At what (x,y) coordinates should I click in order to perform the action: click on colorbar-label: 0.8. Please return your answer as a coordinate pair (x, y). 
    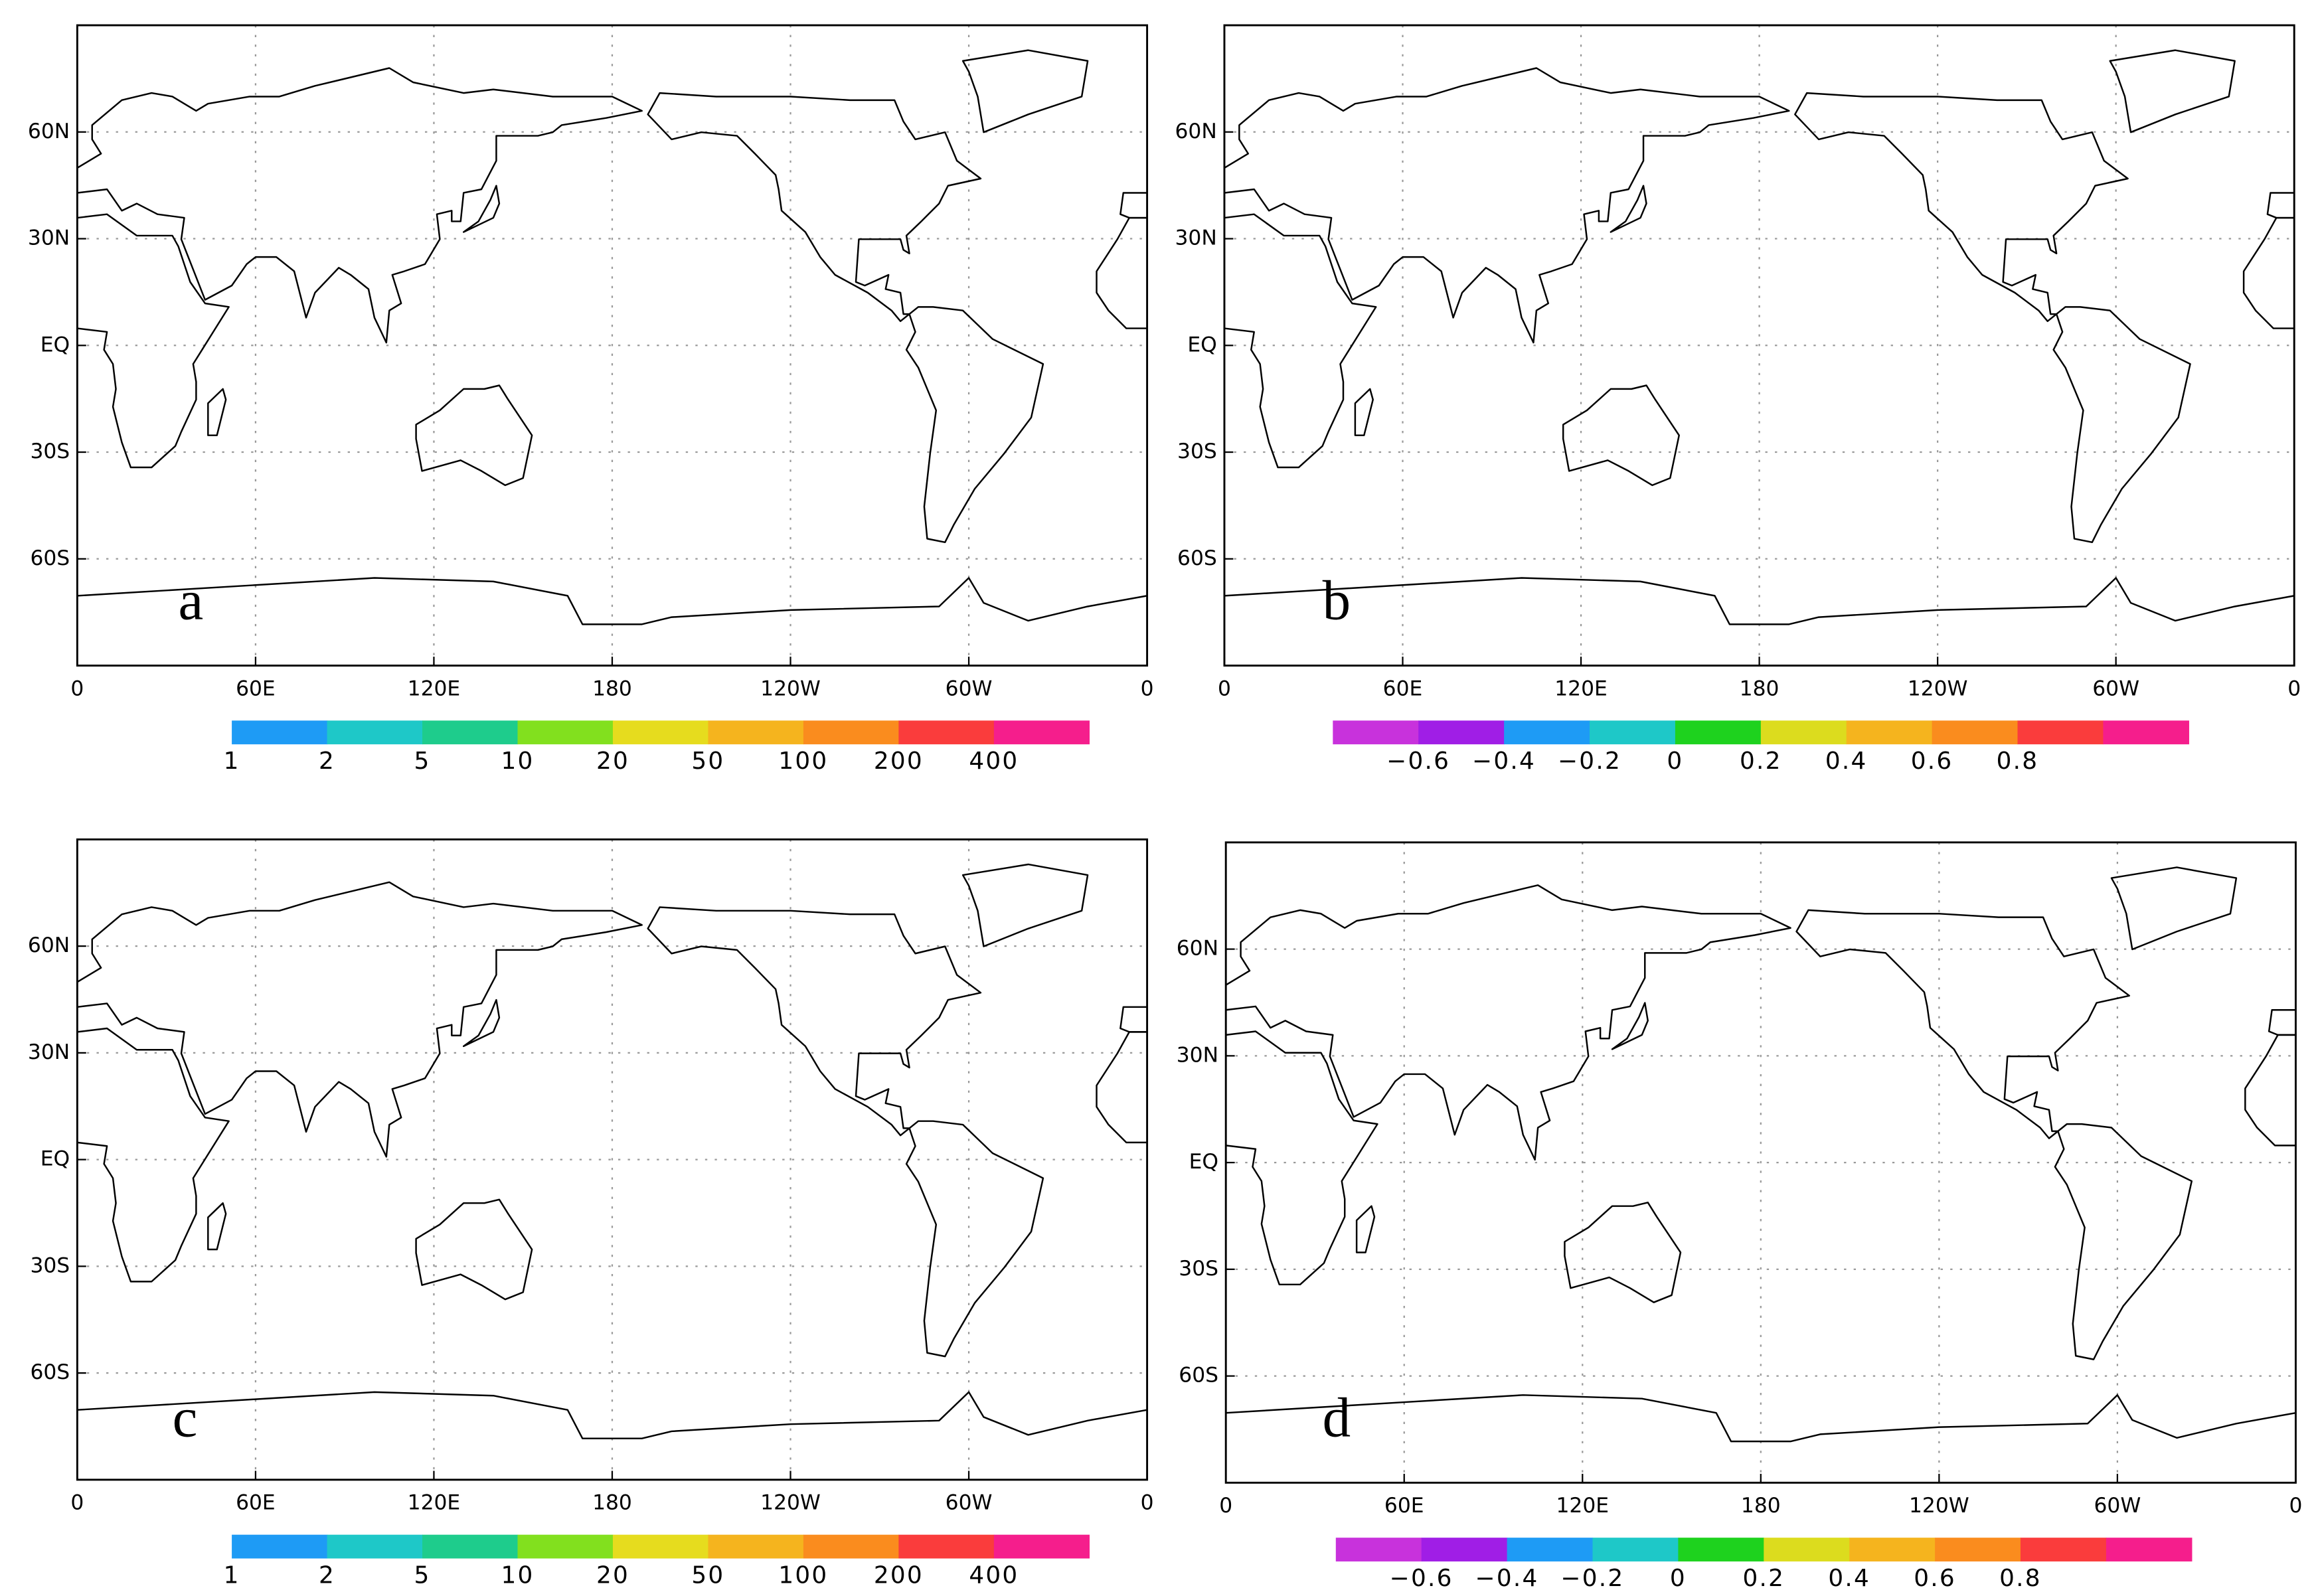
    Looking at the image, I should click on (2020, 1578).